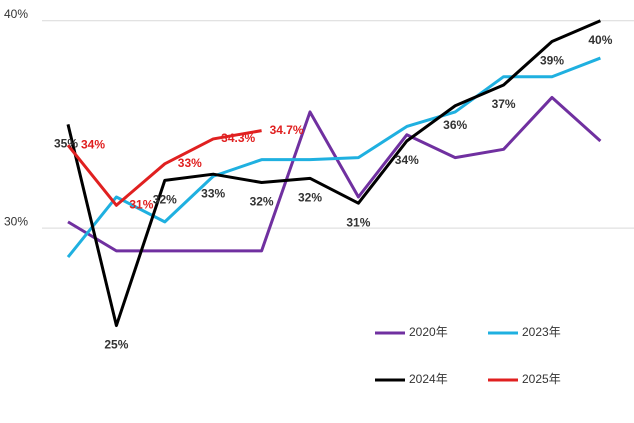 This screenshot has width=634, height=423. I want to click on data-label: 34.3%, so click(238, 138).